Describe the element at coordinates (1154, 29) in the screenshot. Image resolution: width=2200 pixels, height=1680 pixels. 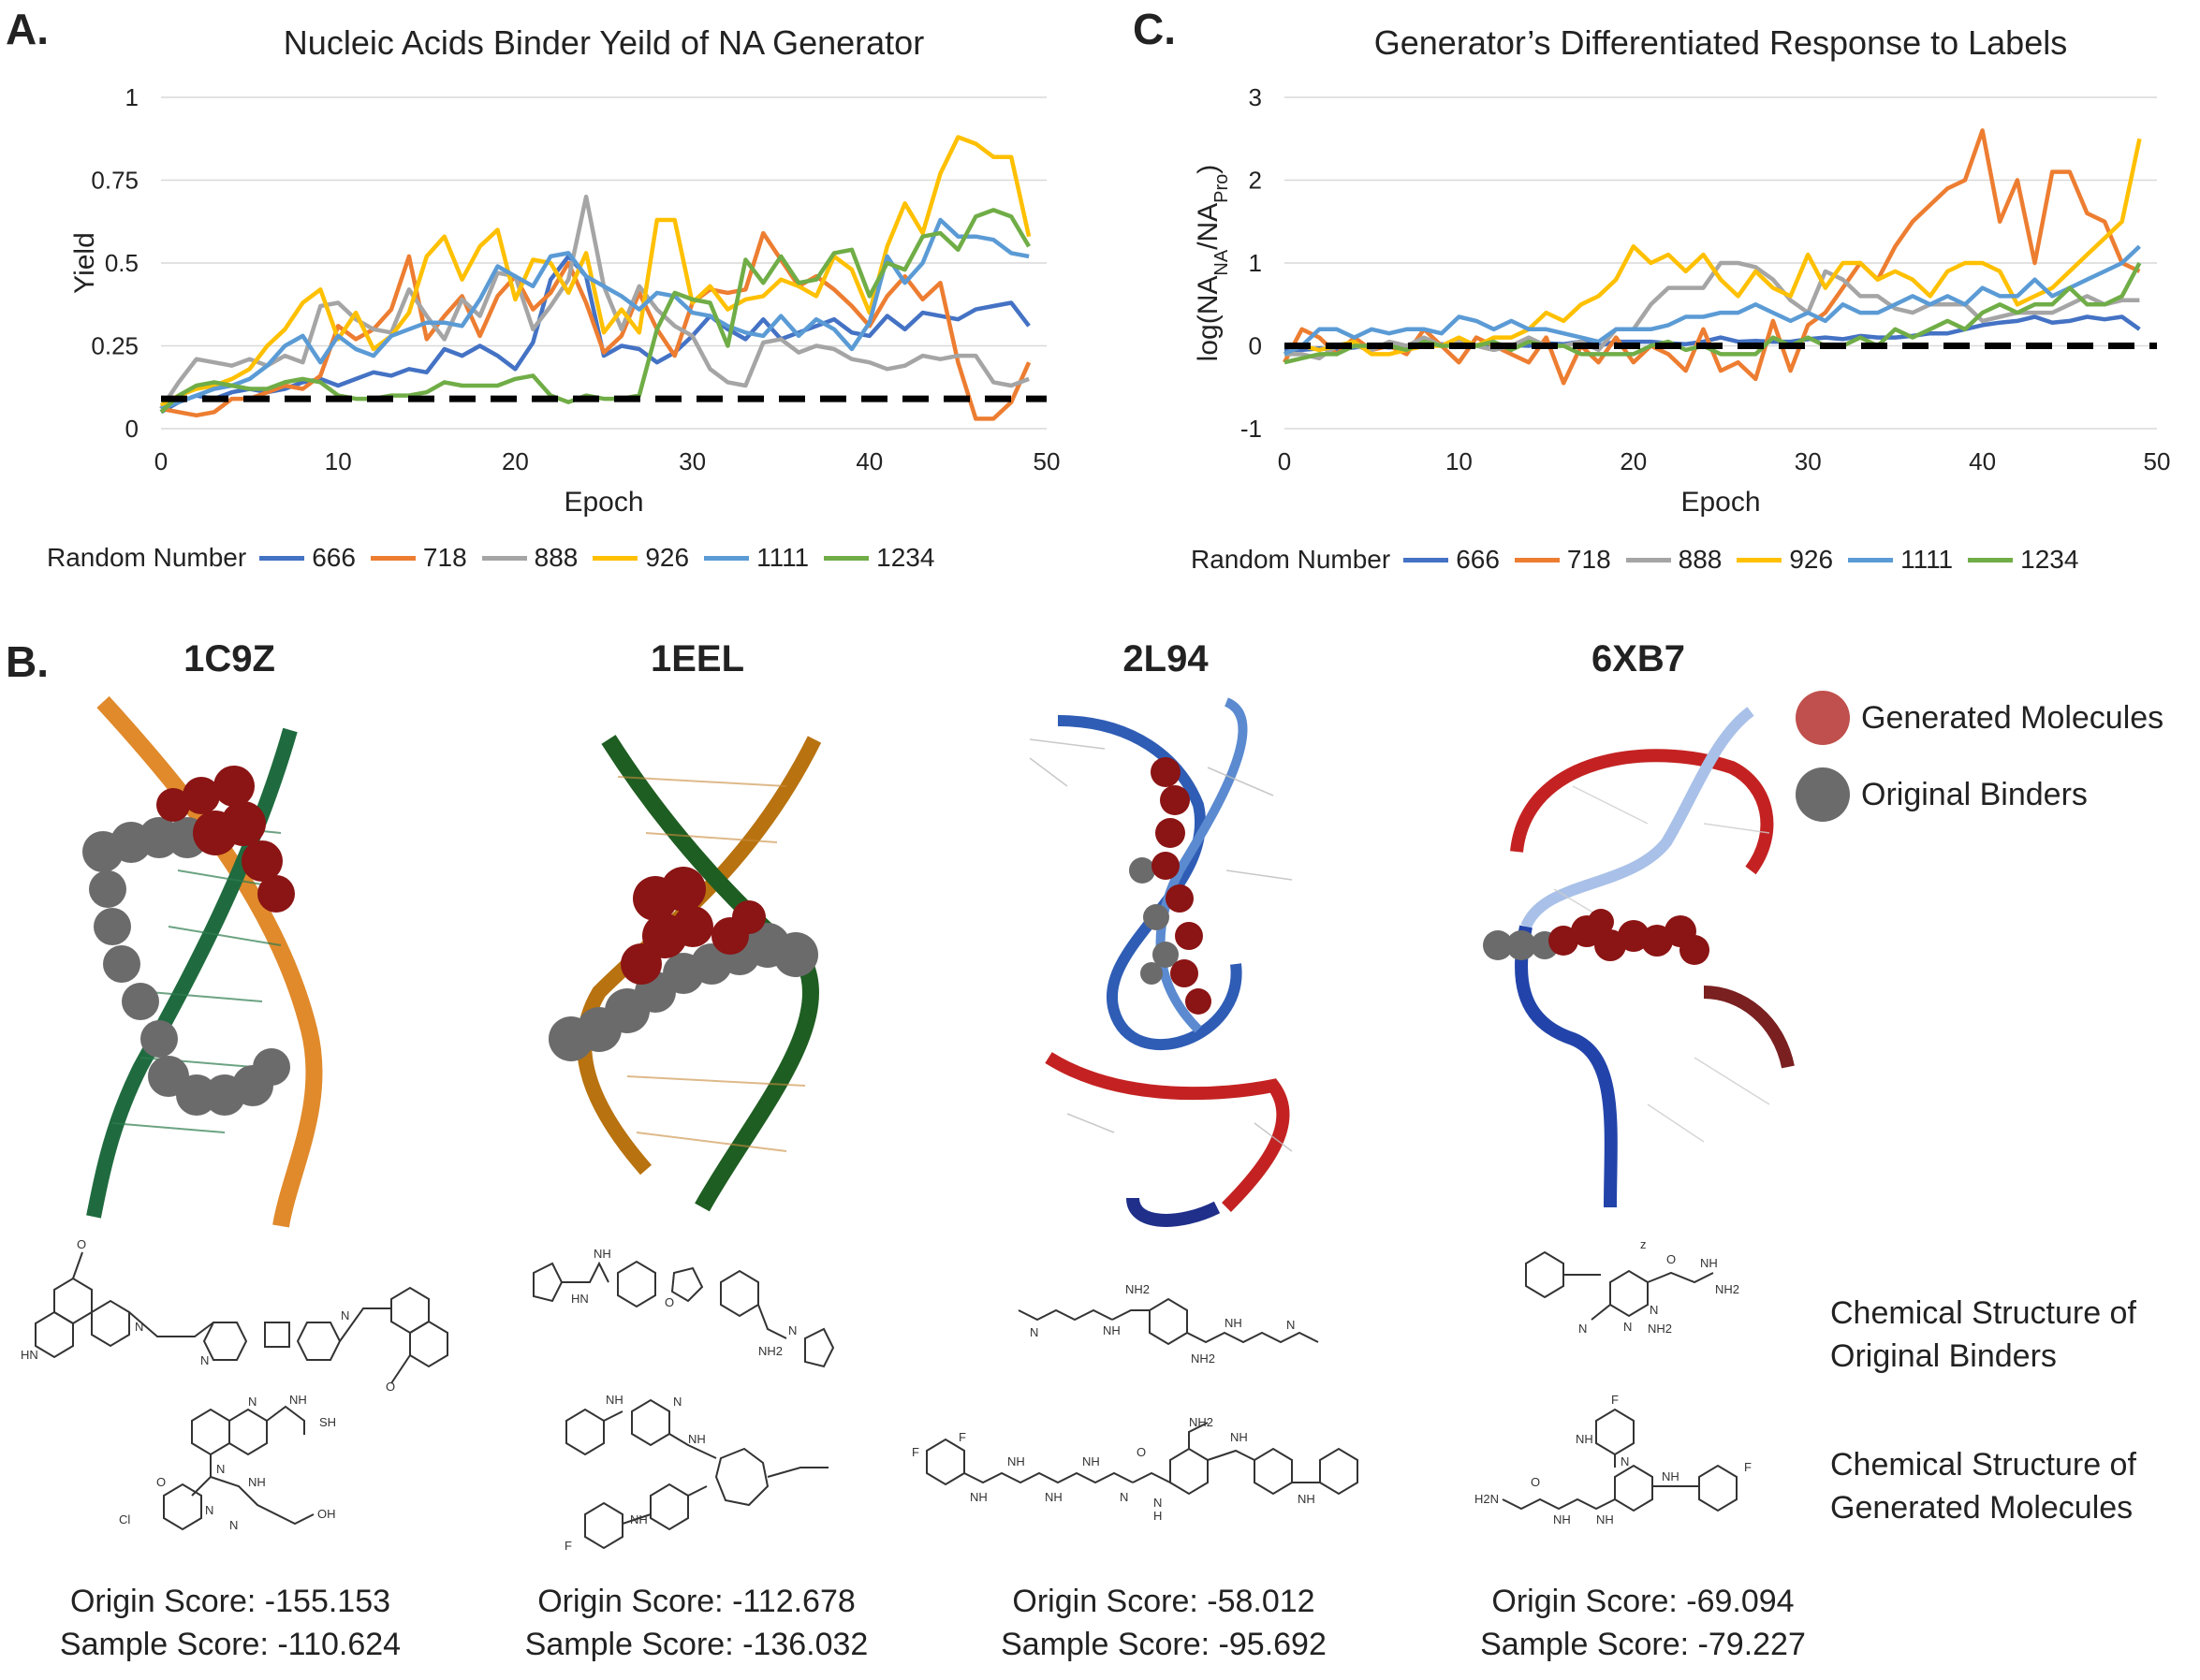
I see `panel-letter-c: C.` at that location.